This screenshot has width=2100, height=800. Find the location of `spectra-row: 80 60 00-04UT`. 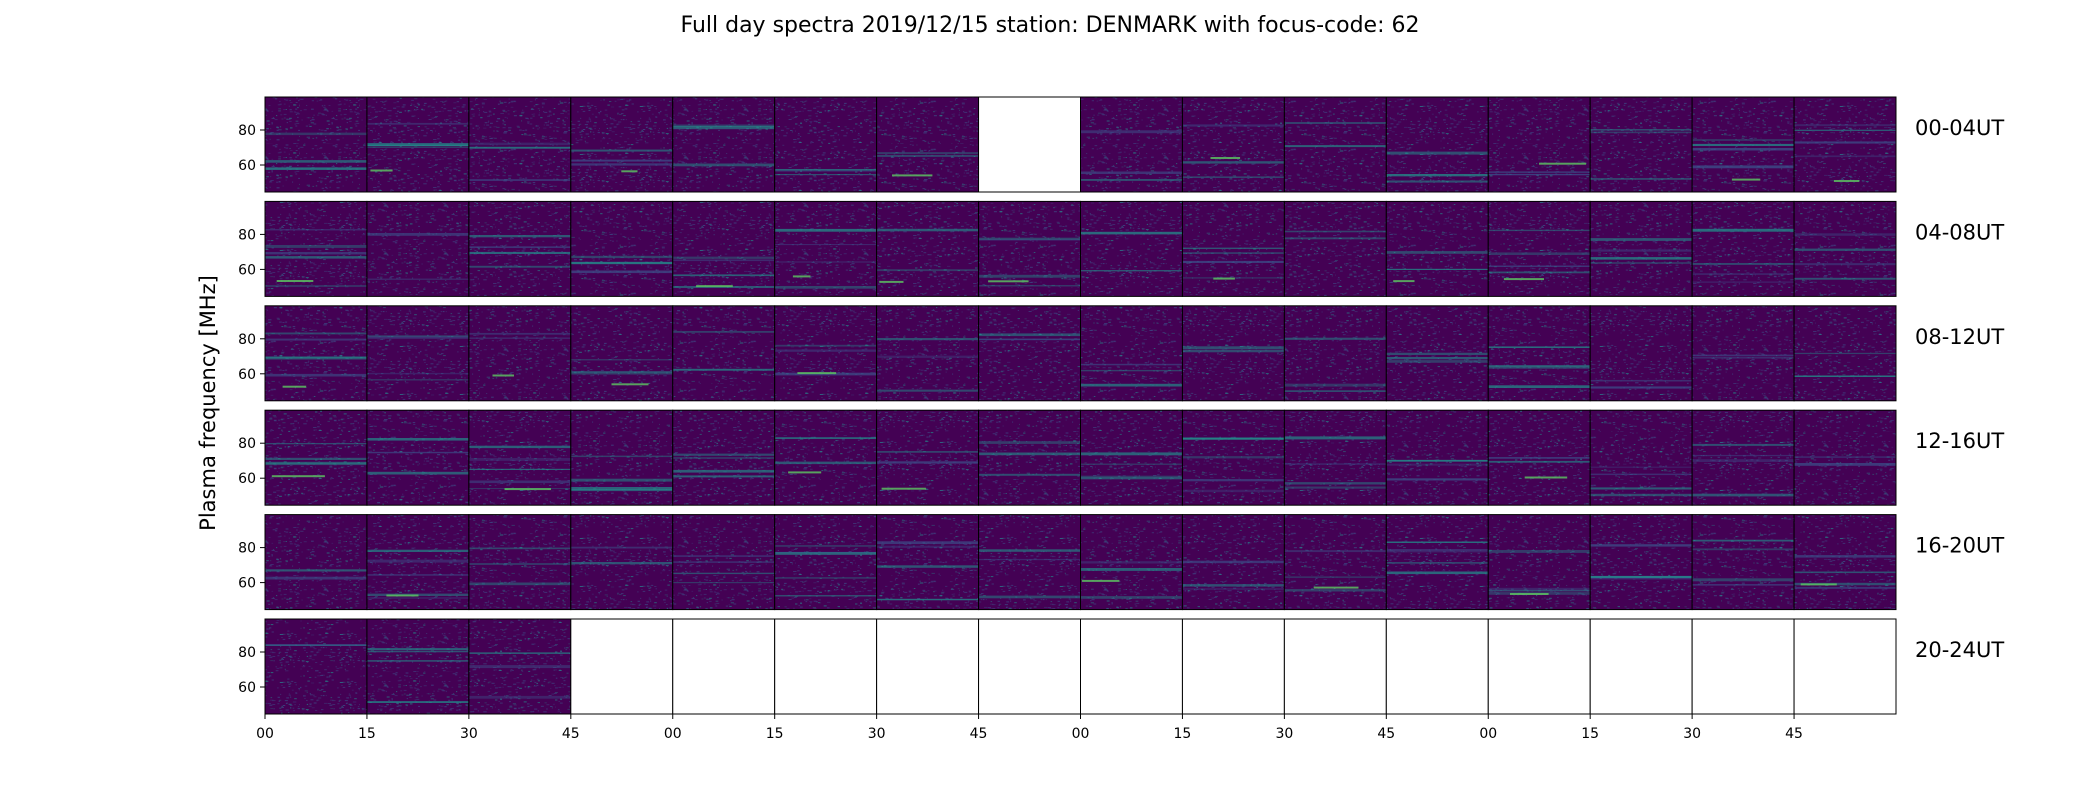

spectra-row: 80 60 00-04UT is located at coordinates (1121, 144).